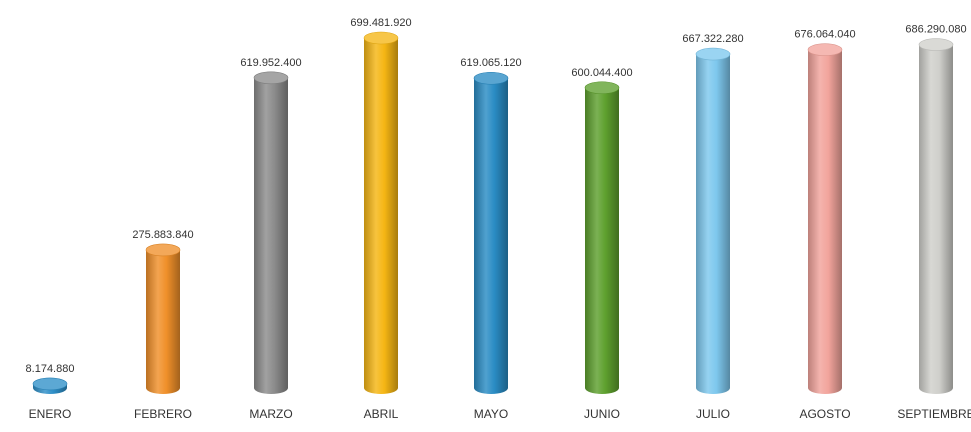 This screenshot has height=432, width=971. I want to click on category-label: JULIO, so click(713, 414).